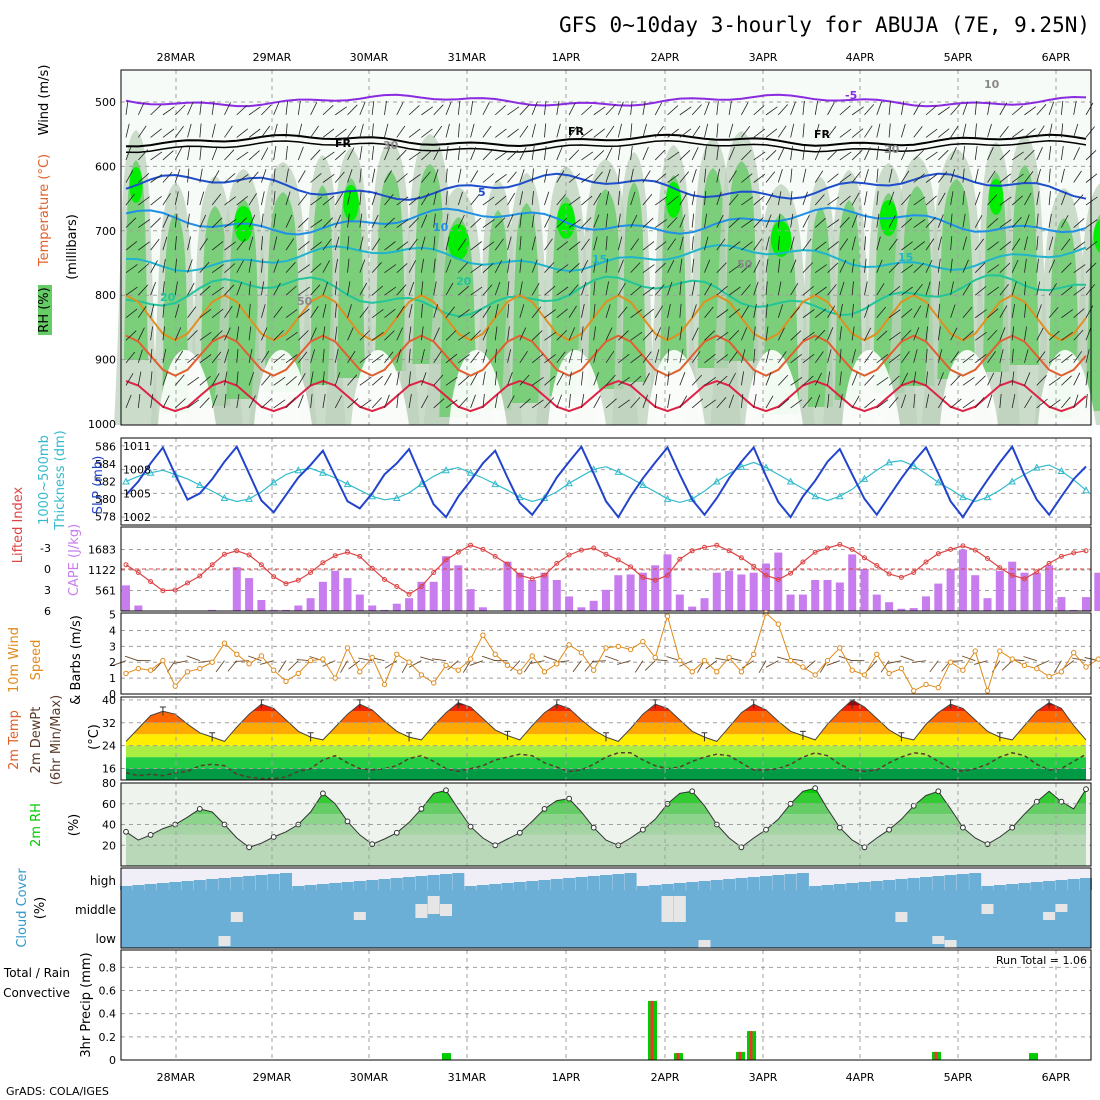 Image resolution: width=1100 pixels, height=1100 pixels. What do you see at coordinates (108, 991) in the screenshot?
I see `precip-tick: 0.6` at bounding box center [108, 991].